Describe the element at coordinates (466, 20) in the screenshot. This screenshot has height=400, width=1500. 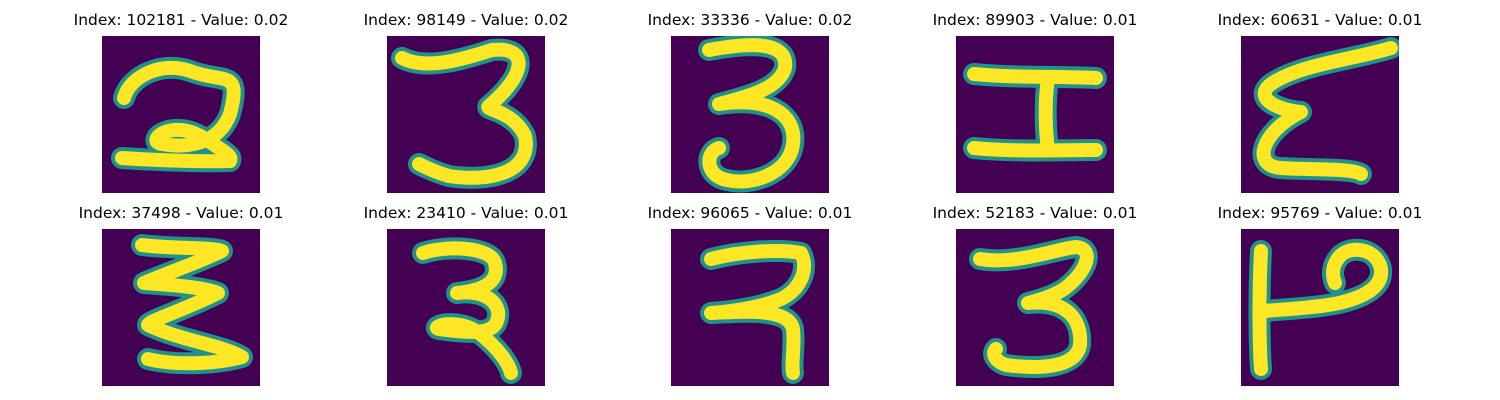
I see `panel-title: Index: 98149 - Value: 0.02` at that location.